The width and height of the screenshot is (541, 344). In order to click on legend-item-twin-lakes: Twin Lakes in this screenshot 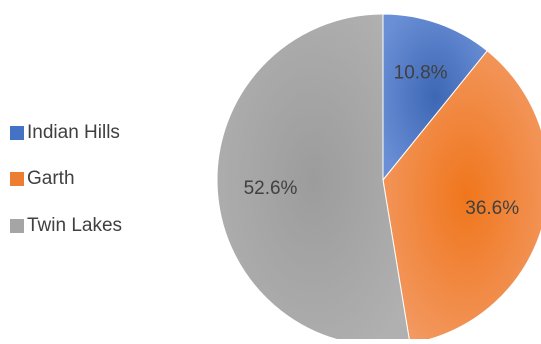, I will do `click(66, 225)`.